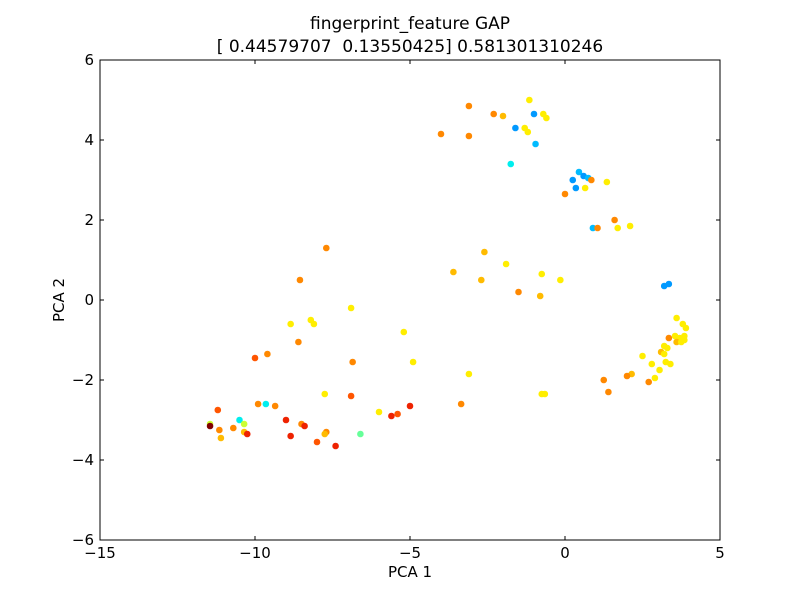 The height and width of the screenshot is (600, 800). What do you see at coordinates (83, 460) in the screenshot?
I see `y-tick-label: −4` at bounding box center [83, 460].